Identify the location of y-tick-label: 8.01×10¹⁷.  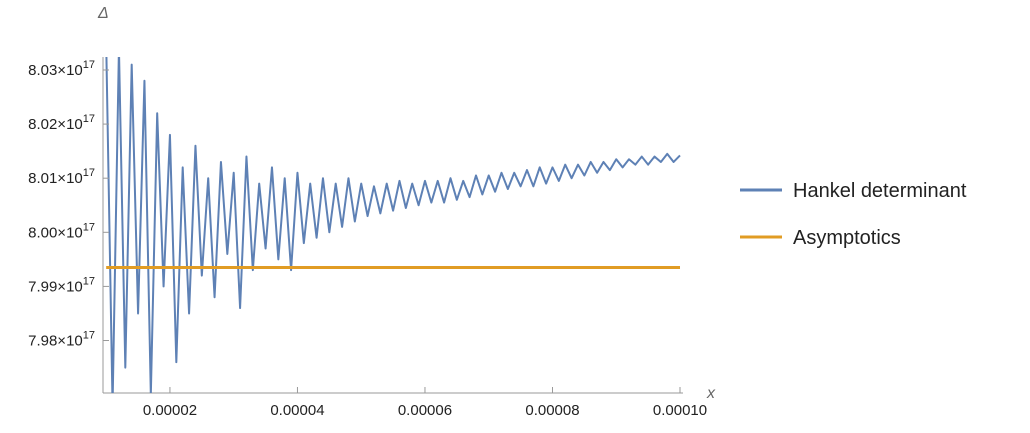
(61, 177).